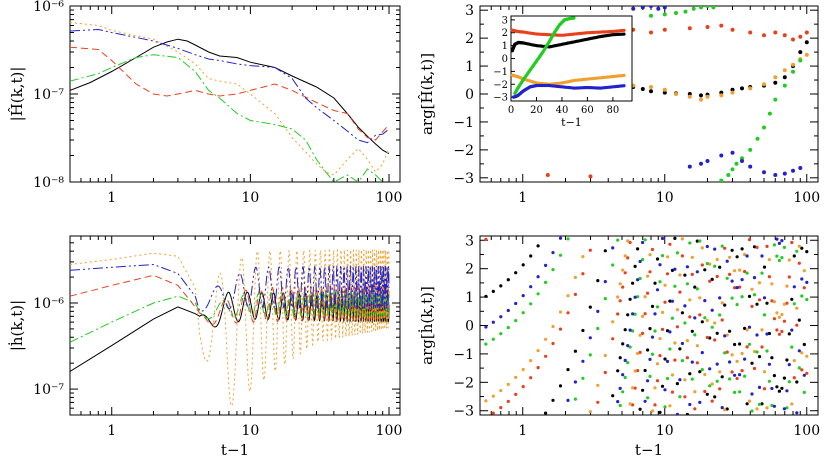  What do you see at coordinates (463, 123) in the screenshot?
I see `y-tick-label: −1` at bounding box center [463, 123].